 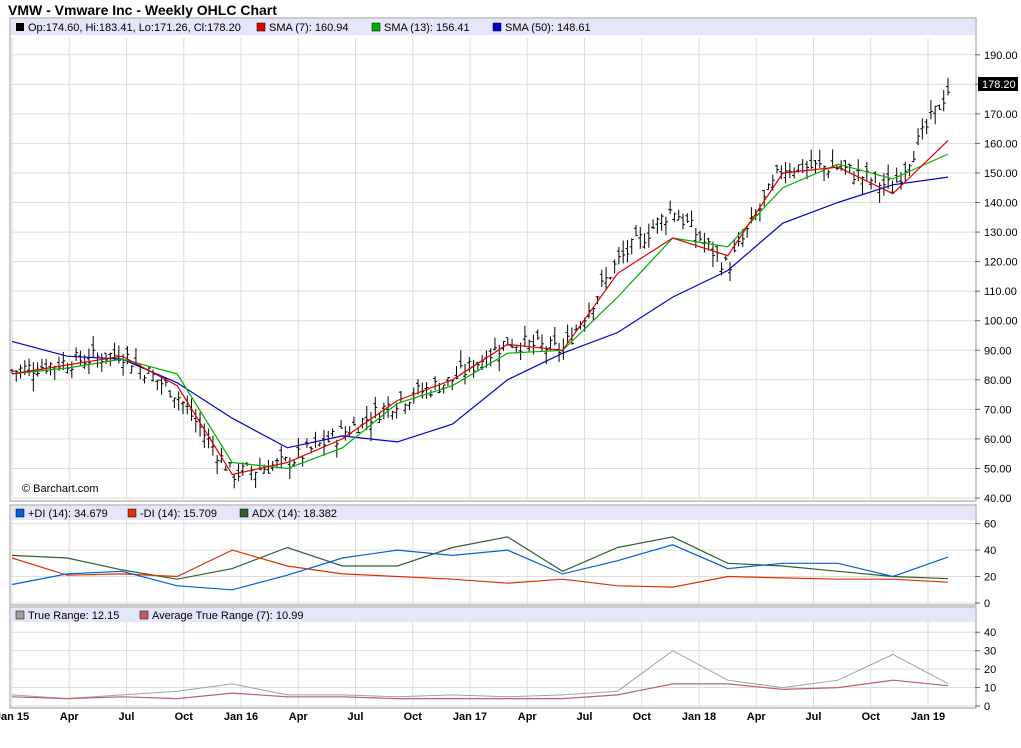 What do you see at coordinates (1001, 56) in the screenshot?
I see `price-y-tick-label: 190.00` at bounding box center [1001, 56].